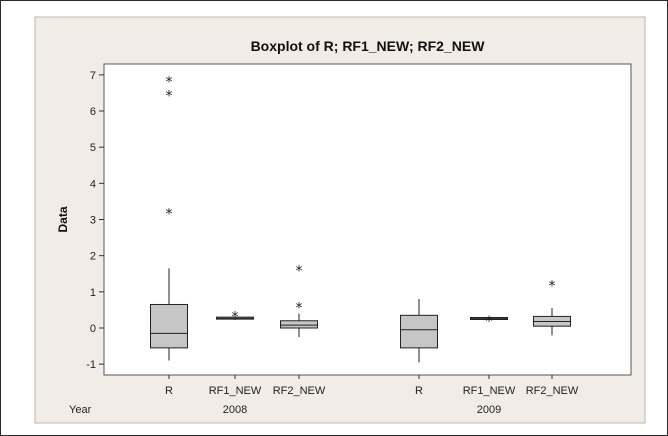 This screenshot has height=436, width=668. I want to click on box-rf1-new-2008: *, so click(235, 317).